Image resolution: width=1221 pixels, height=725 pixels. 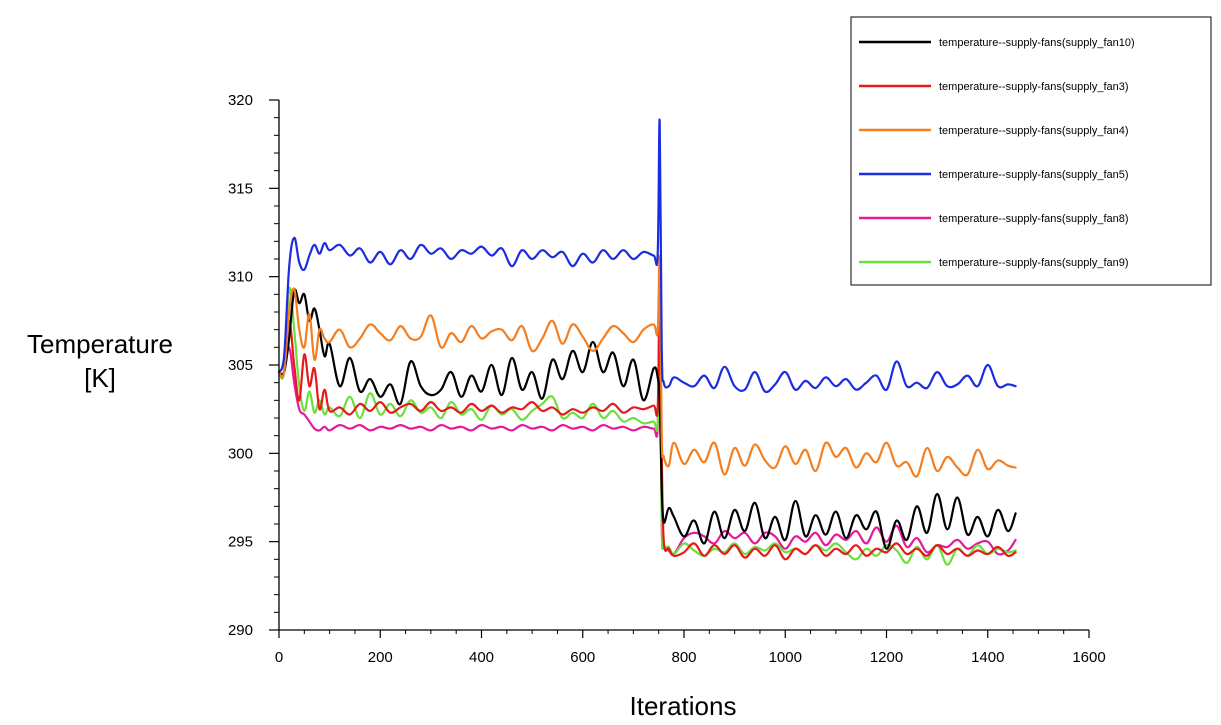 I want to click on x-tick-label: 800, so click(x=683, y=657).